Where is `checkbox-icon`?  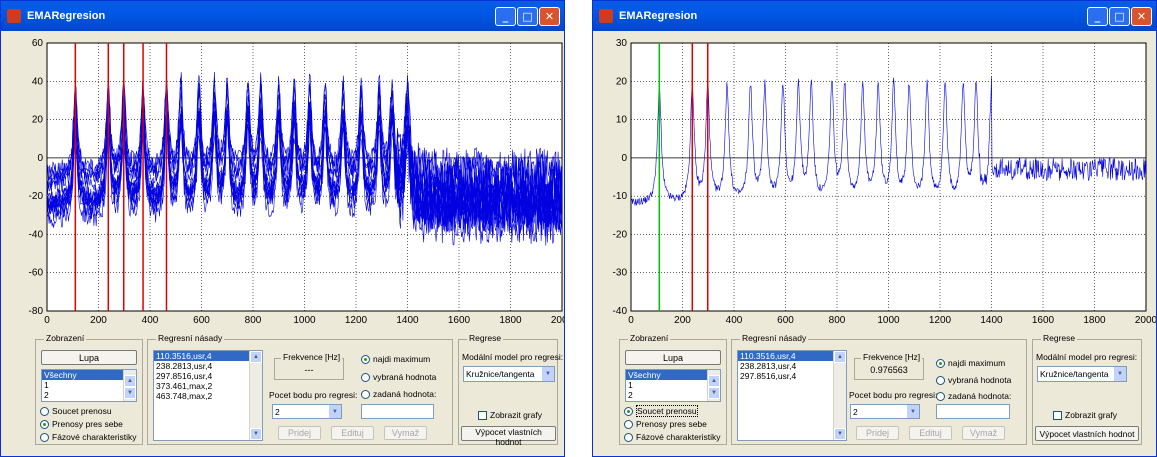 checkbox-icon is located at coordinates (1057, 415).